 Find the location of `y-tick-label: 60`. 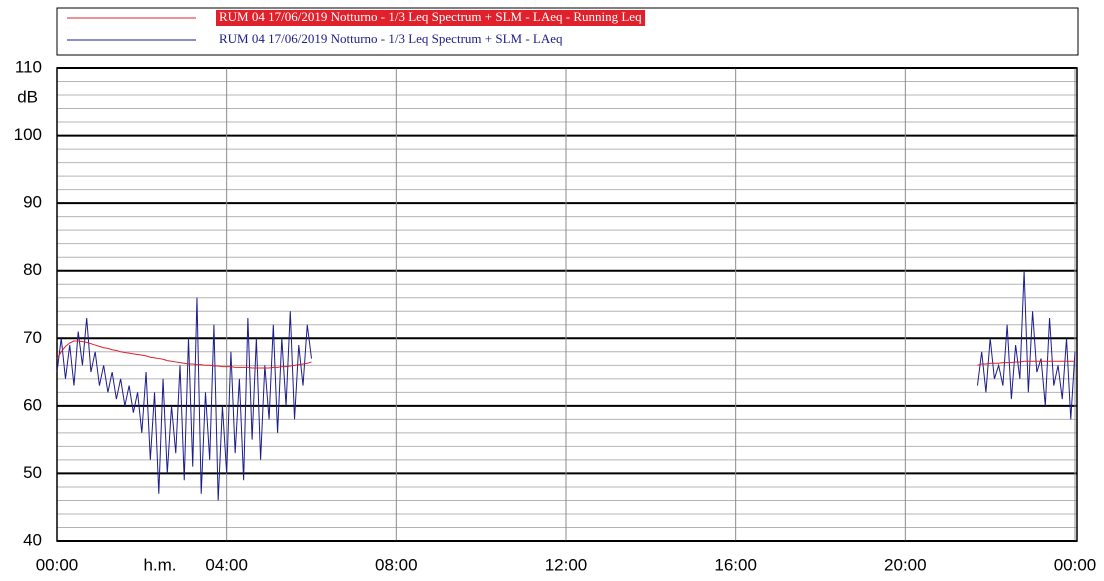

y-tick-label: 60 is located at coordinates (32, 404).